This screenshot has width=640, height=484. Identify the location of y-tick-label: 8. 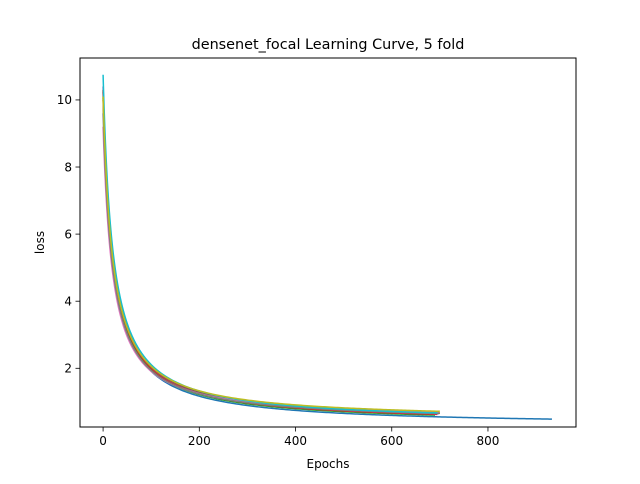
(68, 167).